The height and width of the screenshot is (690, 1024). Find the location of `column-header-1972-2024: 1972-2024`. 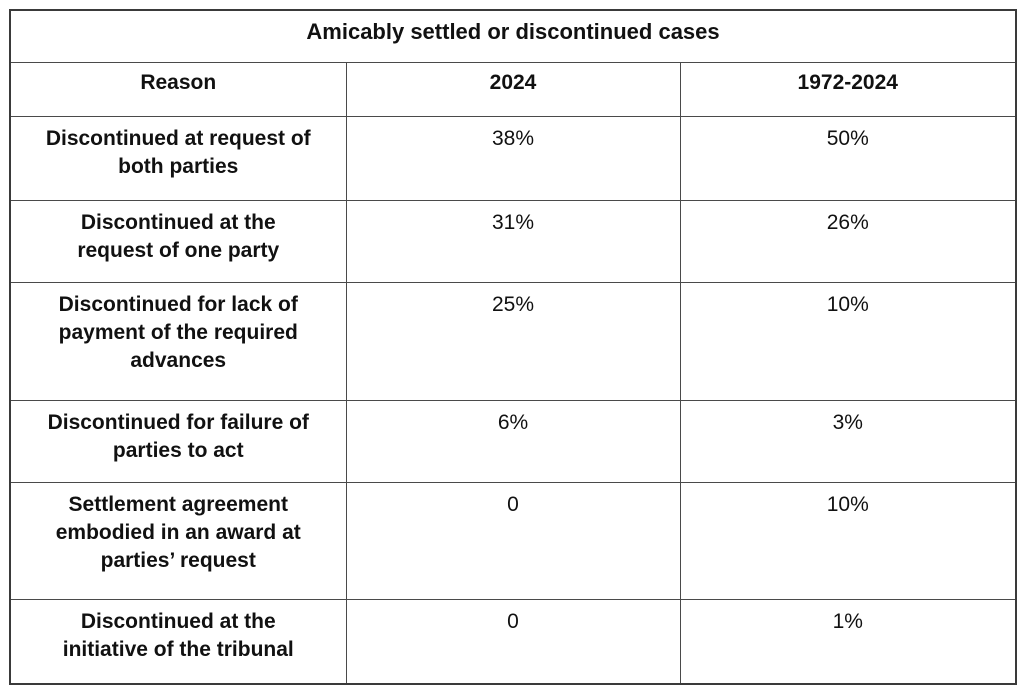

column-header-1972-2024: 1972-2024 is located at coordinates (848, 89).